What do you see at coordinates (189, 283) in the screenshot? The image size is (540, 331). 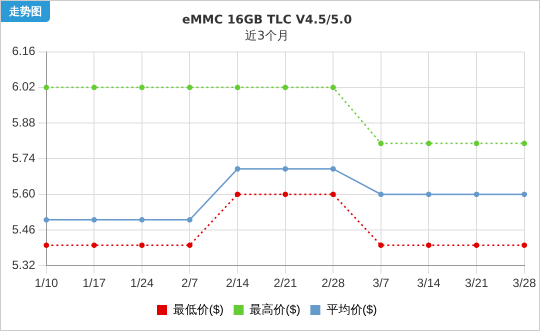 I see `x-tick-label: 2/7` at bounding box center [189, 283].